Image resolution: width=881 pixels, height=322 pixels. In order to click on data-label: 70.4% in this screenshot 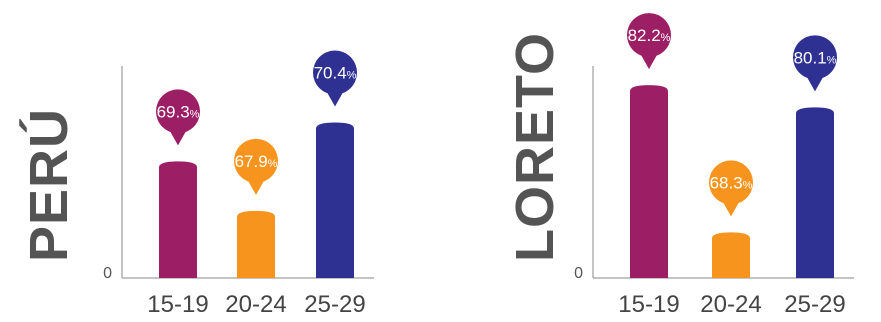, I will do `click(335, 73)`.